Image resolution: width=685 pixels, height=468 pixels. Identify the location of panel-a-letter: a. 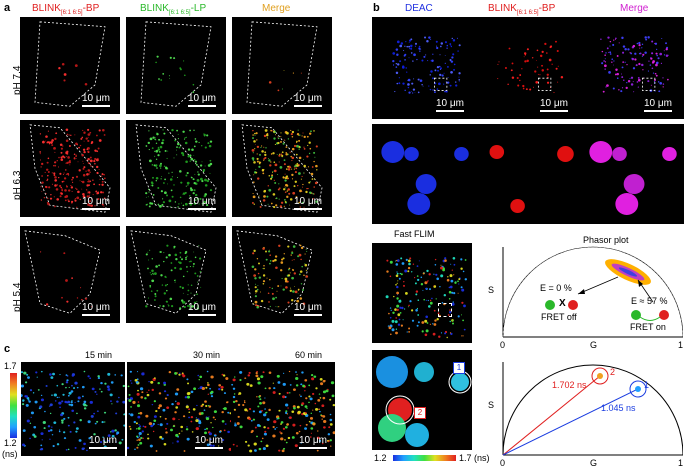
(7, 8).